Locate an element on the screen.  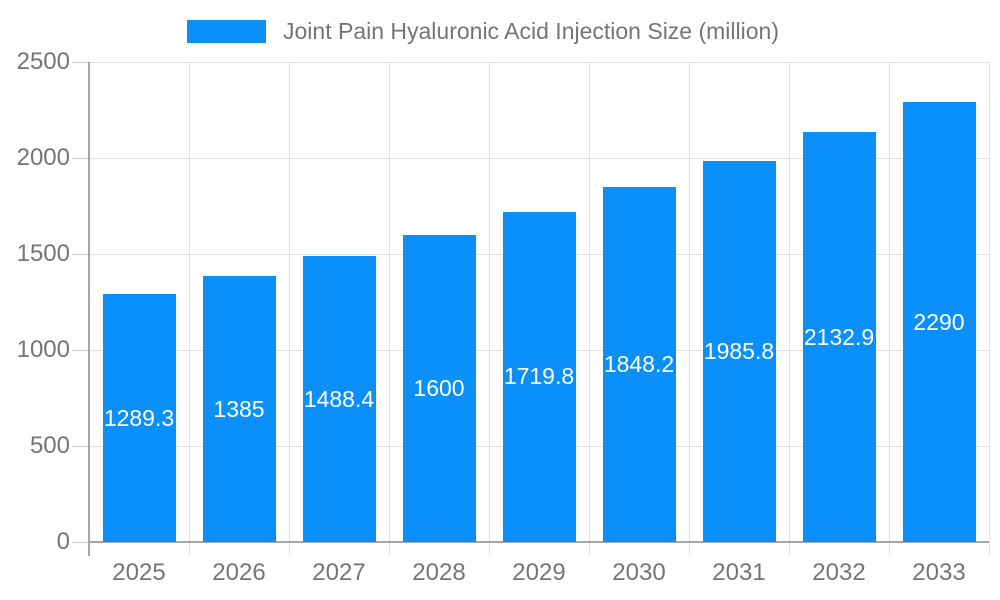
legend-swatch-icon is located at coordinates (226, 31).